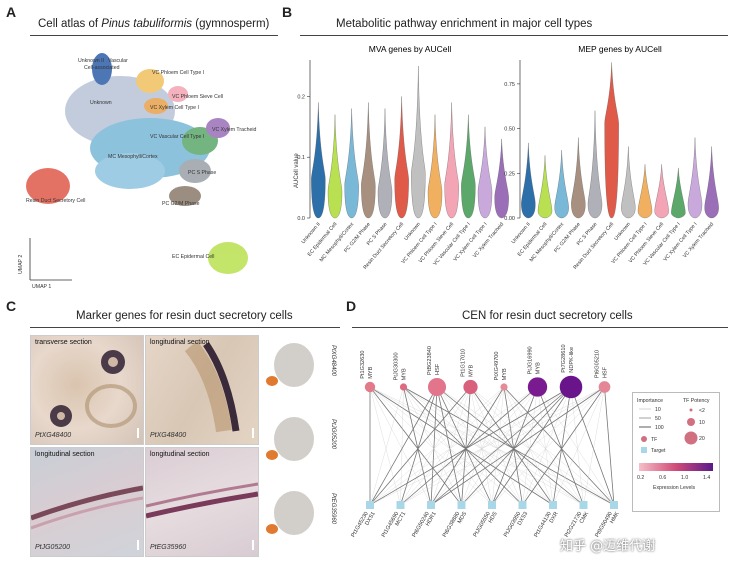  Describe the element at coordinates (65, 454) in the screenshot. I see `micro-image-3-header: longitudinal section` at that location.